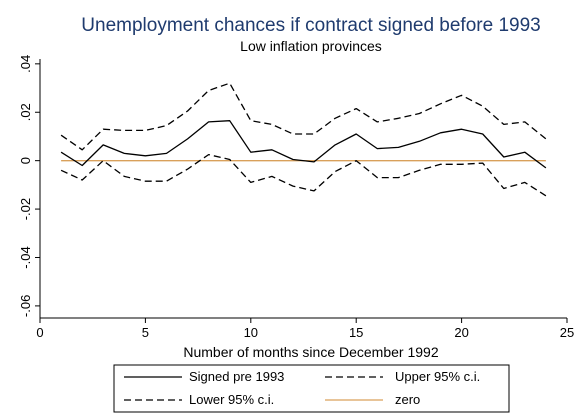 The width and height of the screenshot is (587, 414). Describe the element at coordinates (305, 329) in the screenshot. I see `x-ticks: 0 5 10 15 20 25` at that location.